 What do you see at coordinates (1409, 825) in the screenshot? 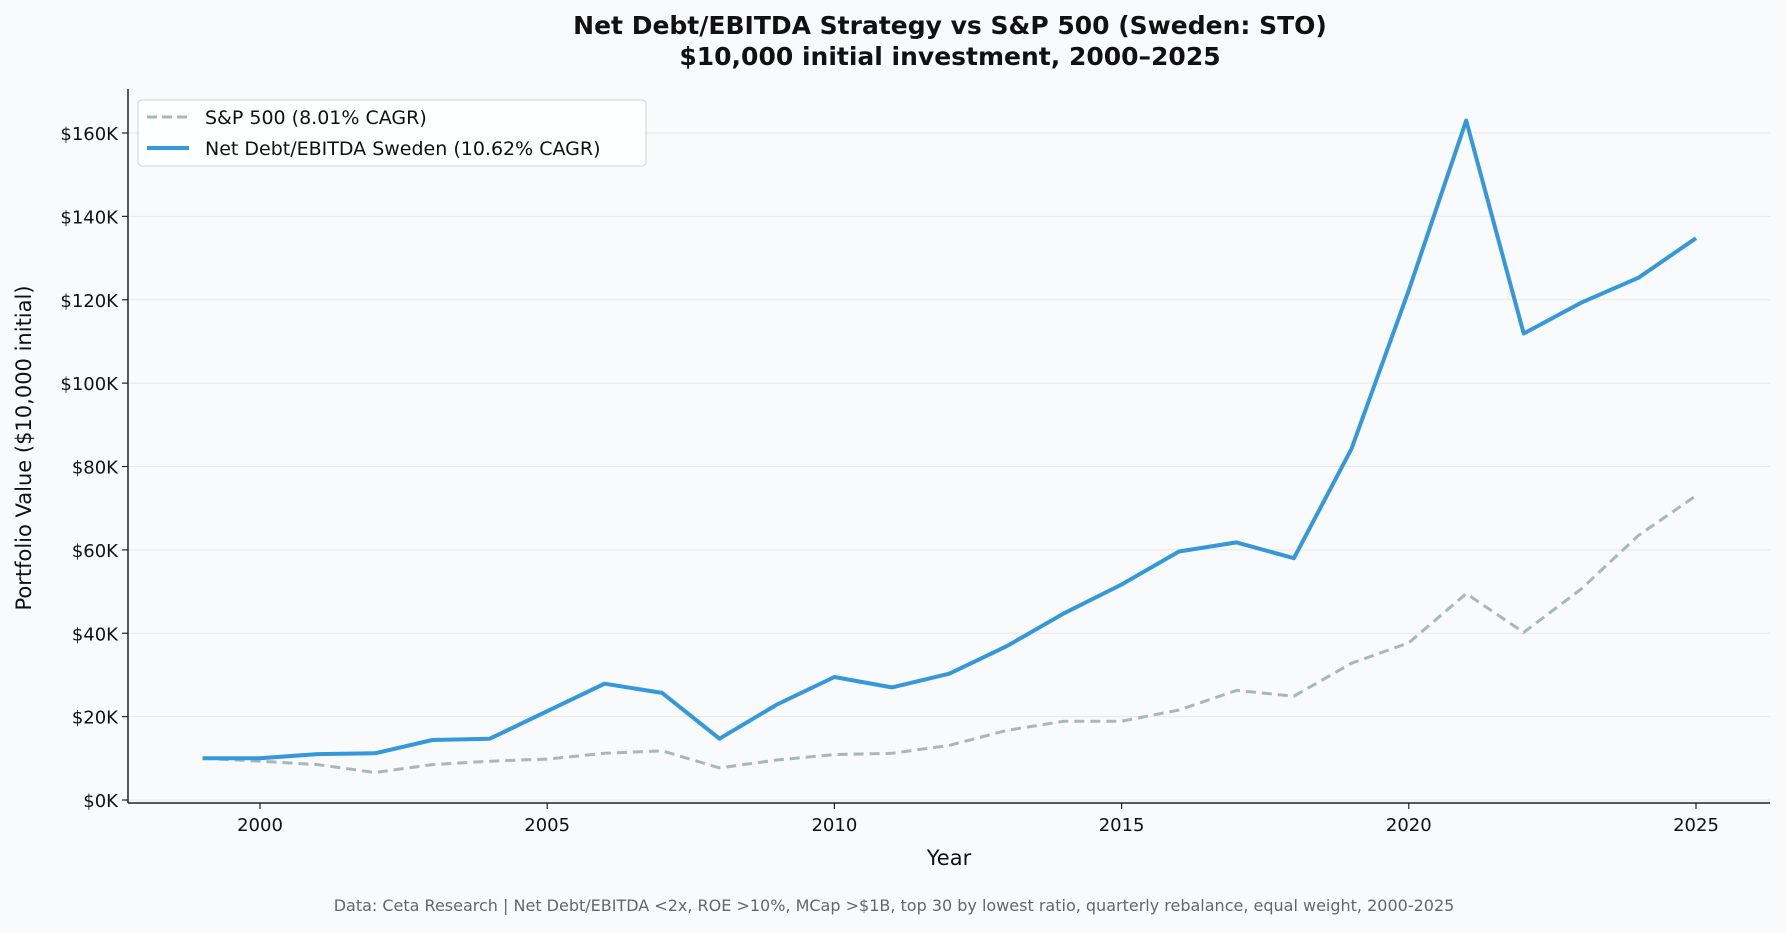
I see `x-tick-label: 2020` at bounding box center [1409, 825].